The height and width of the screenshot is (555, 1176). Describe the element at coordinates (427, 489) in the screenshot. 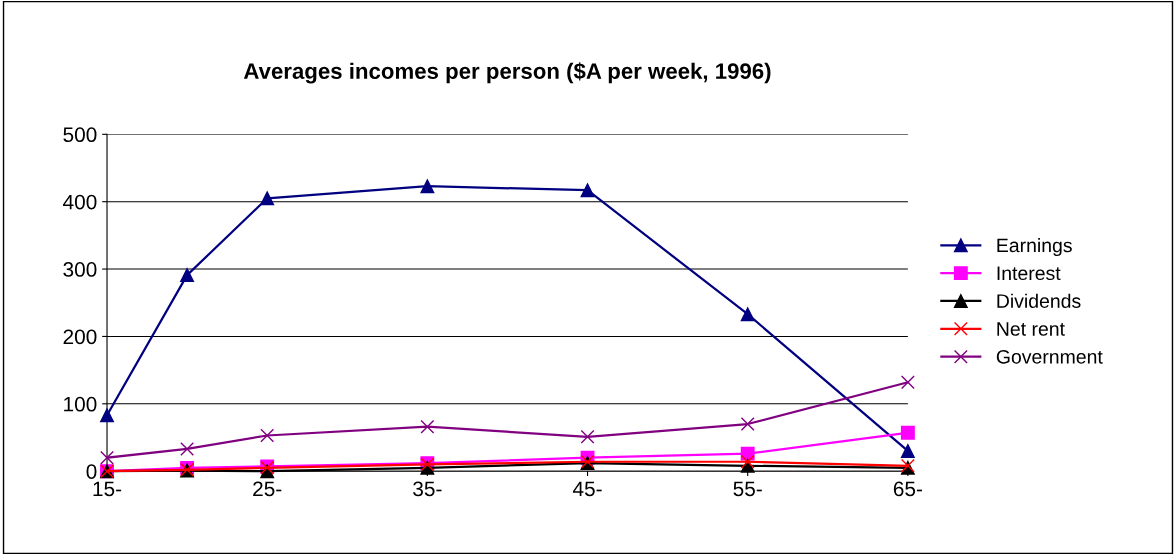

I see `x-tick-label: 35-` at that location.